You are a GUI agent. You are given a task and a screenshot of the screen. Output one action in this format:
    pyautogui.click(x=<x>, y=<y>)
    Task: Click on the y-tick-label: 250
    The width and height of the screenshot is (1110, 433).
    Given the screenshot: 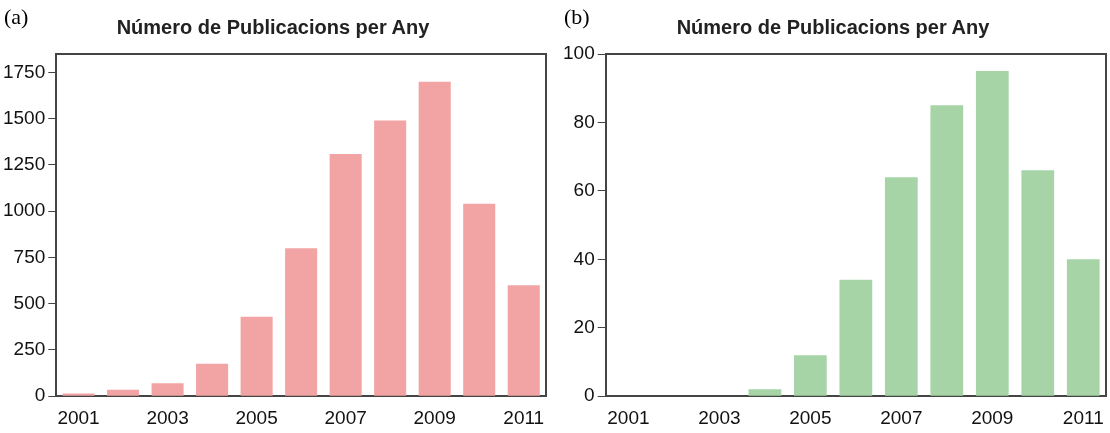 What is the action you would take?
    pyautogui.click(x=29, y=349)
    